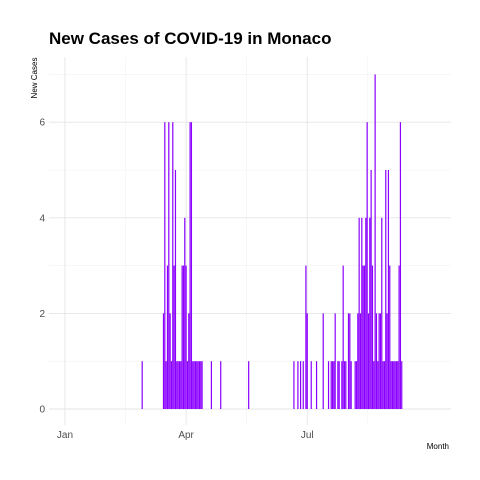 This screenshot has height=480, width=480. Describe the element at coordinates (34, 78) in the screenshot. I see `y-axis-title: New Cases` at that location.